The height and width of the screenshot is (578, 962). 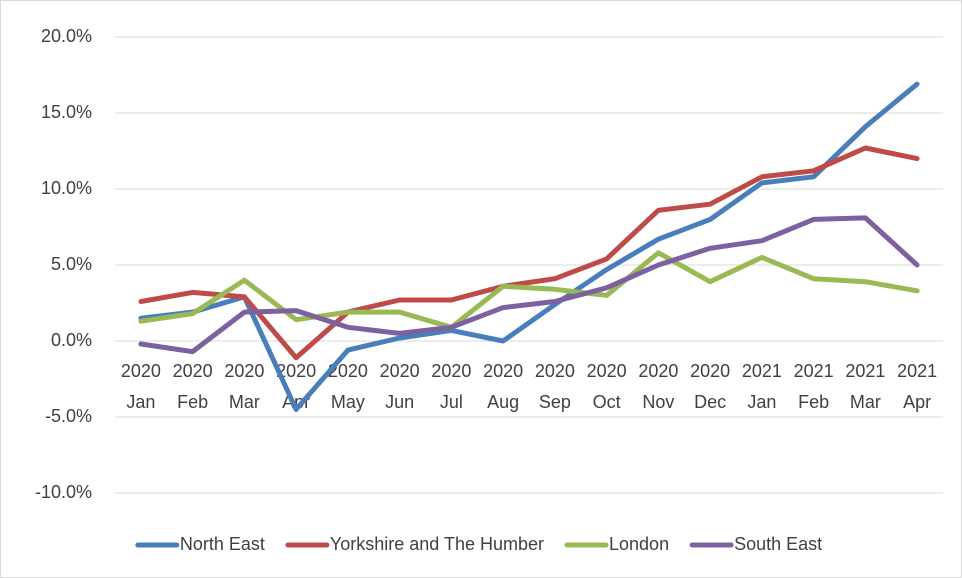 What do you see at coordinates (71, 264) in the screenshot?
I see `y-tick-label: 5.0%` at bounding box center [71, 264].